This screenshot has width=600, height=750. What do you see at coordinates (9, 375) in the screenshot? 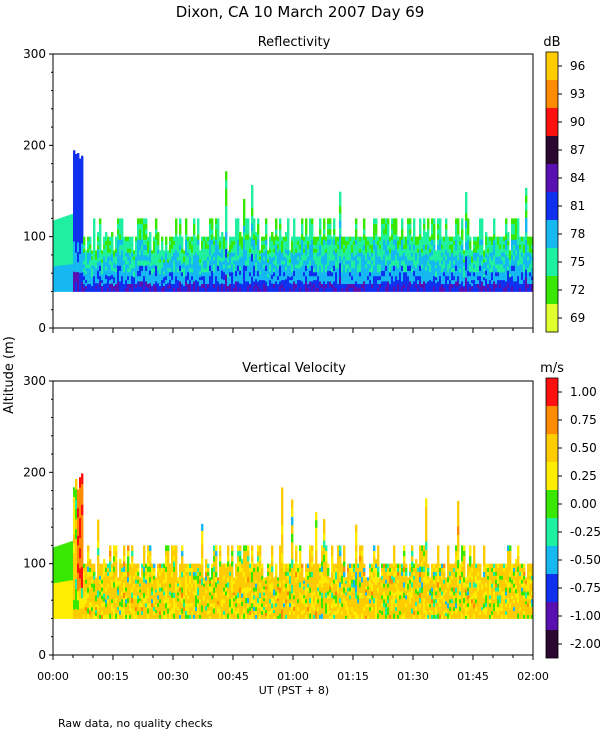
I see `y-axis-label: Altitude (m)` at bounding box center [9, 375].